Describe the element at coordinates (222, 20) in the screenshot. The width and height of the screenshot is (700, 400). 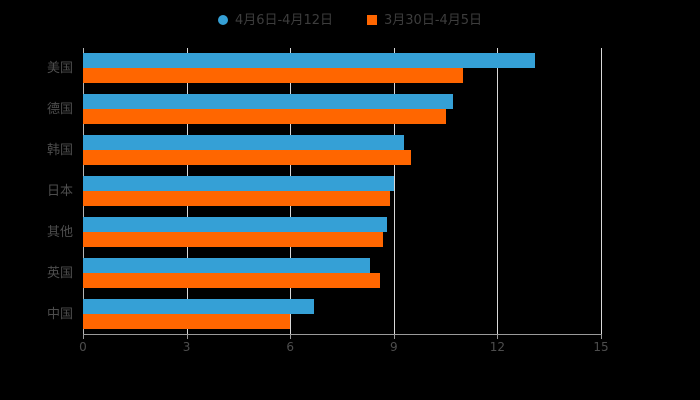
I see `legend-marker-circle-icon` at that location.